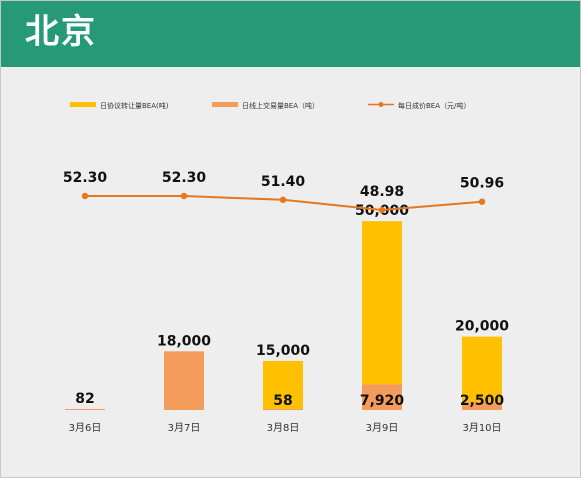 The height and width of the screenshot is (478, 581). Describe the element at coordinates (184, 341) in the screenshot. I see `bar-label-online-2: 18,000` at that location.